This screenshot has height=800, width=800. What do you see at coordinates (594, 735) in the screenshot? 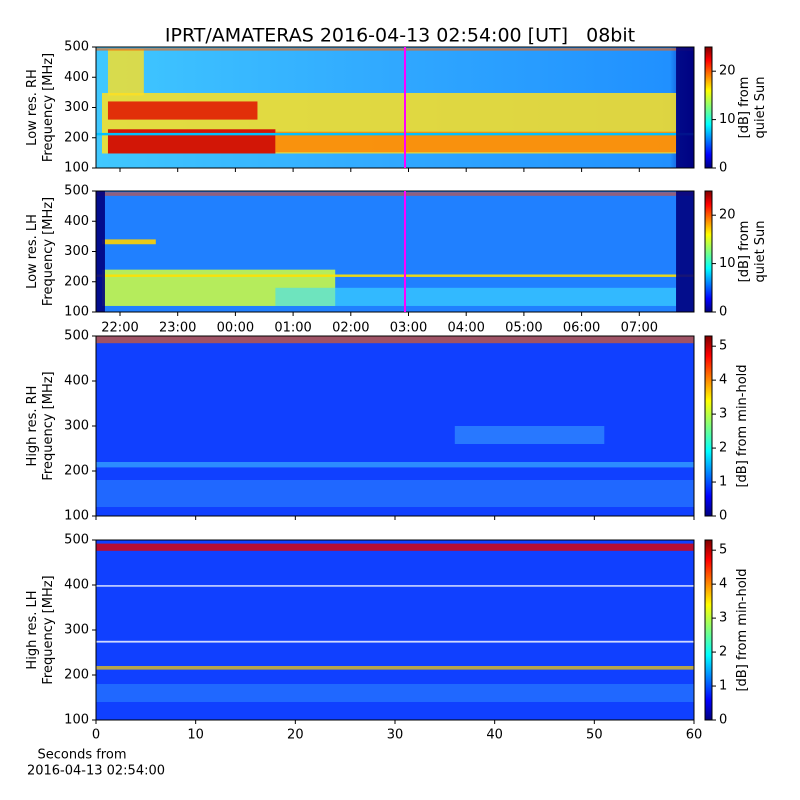
I see `x-tick-label: 50` at bounding box center [594, 735].